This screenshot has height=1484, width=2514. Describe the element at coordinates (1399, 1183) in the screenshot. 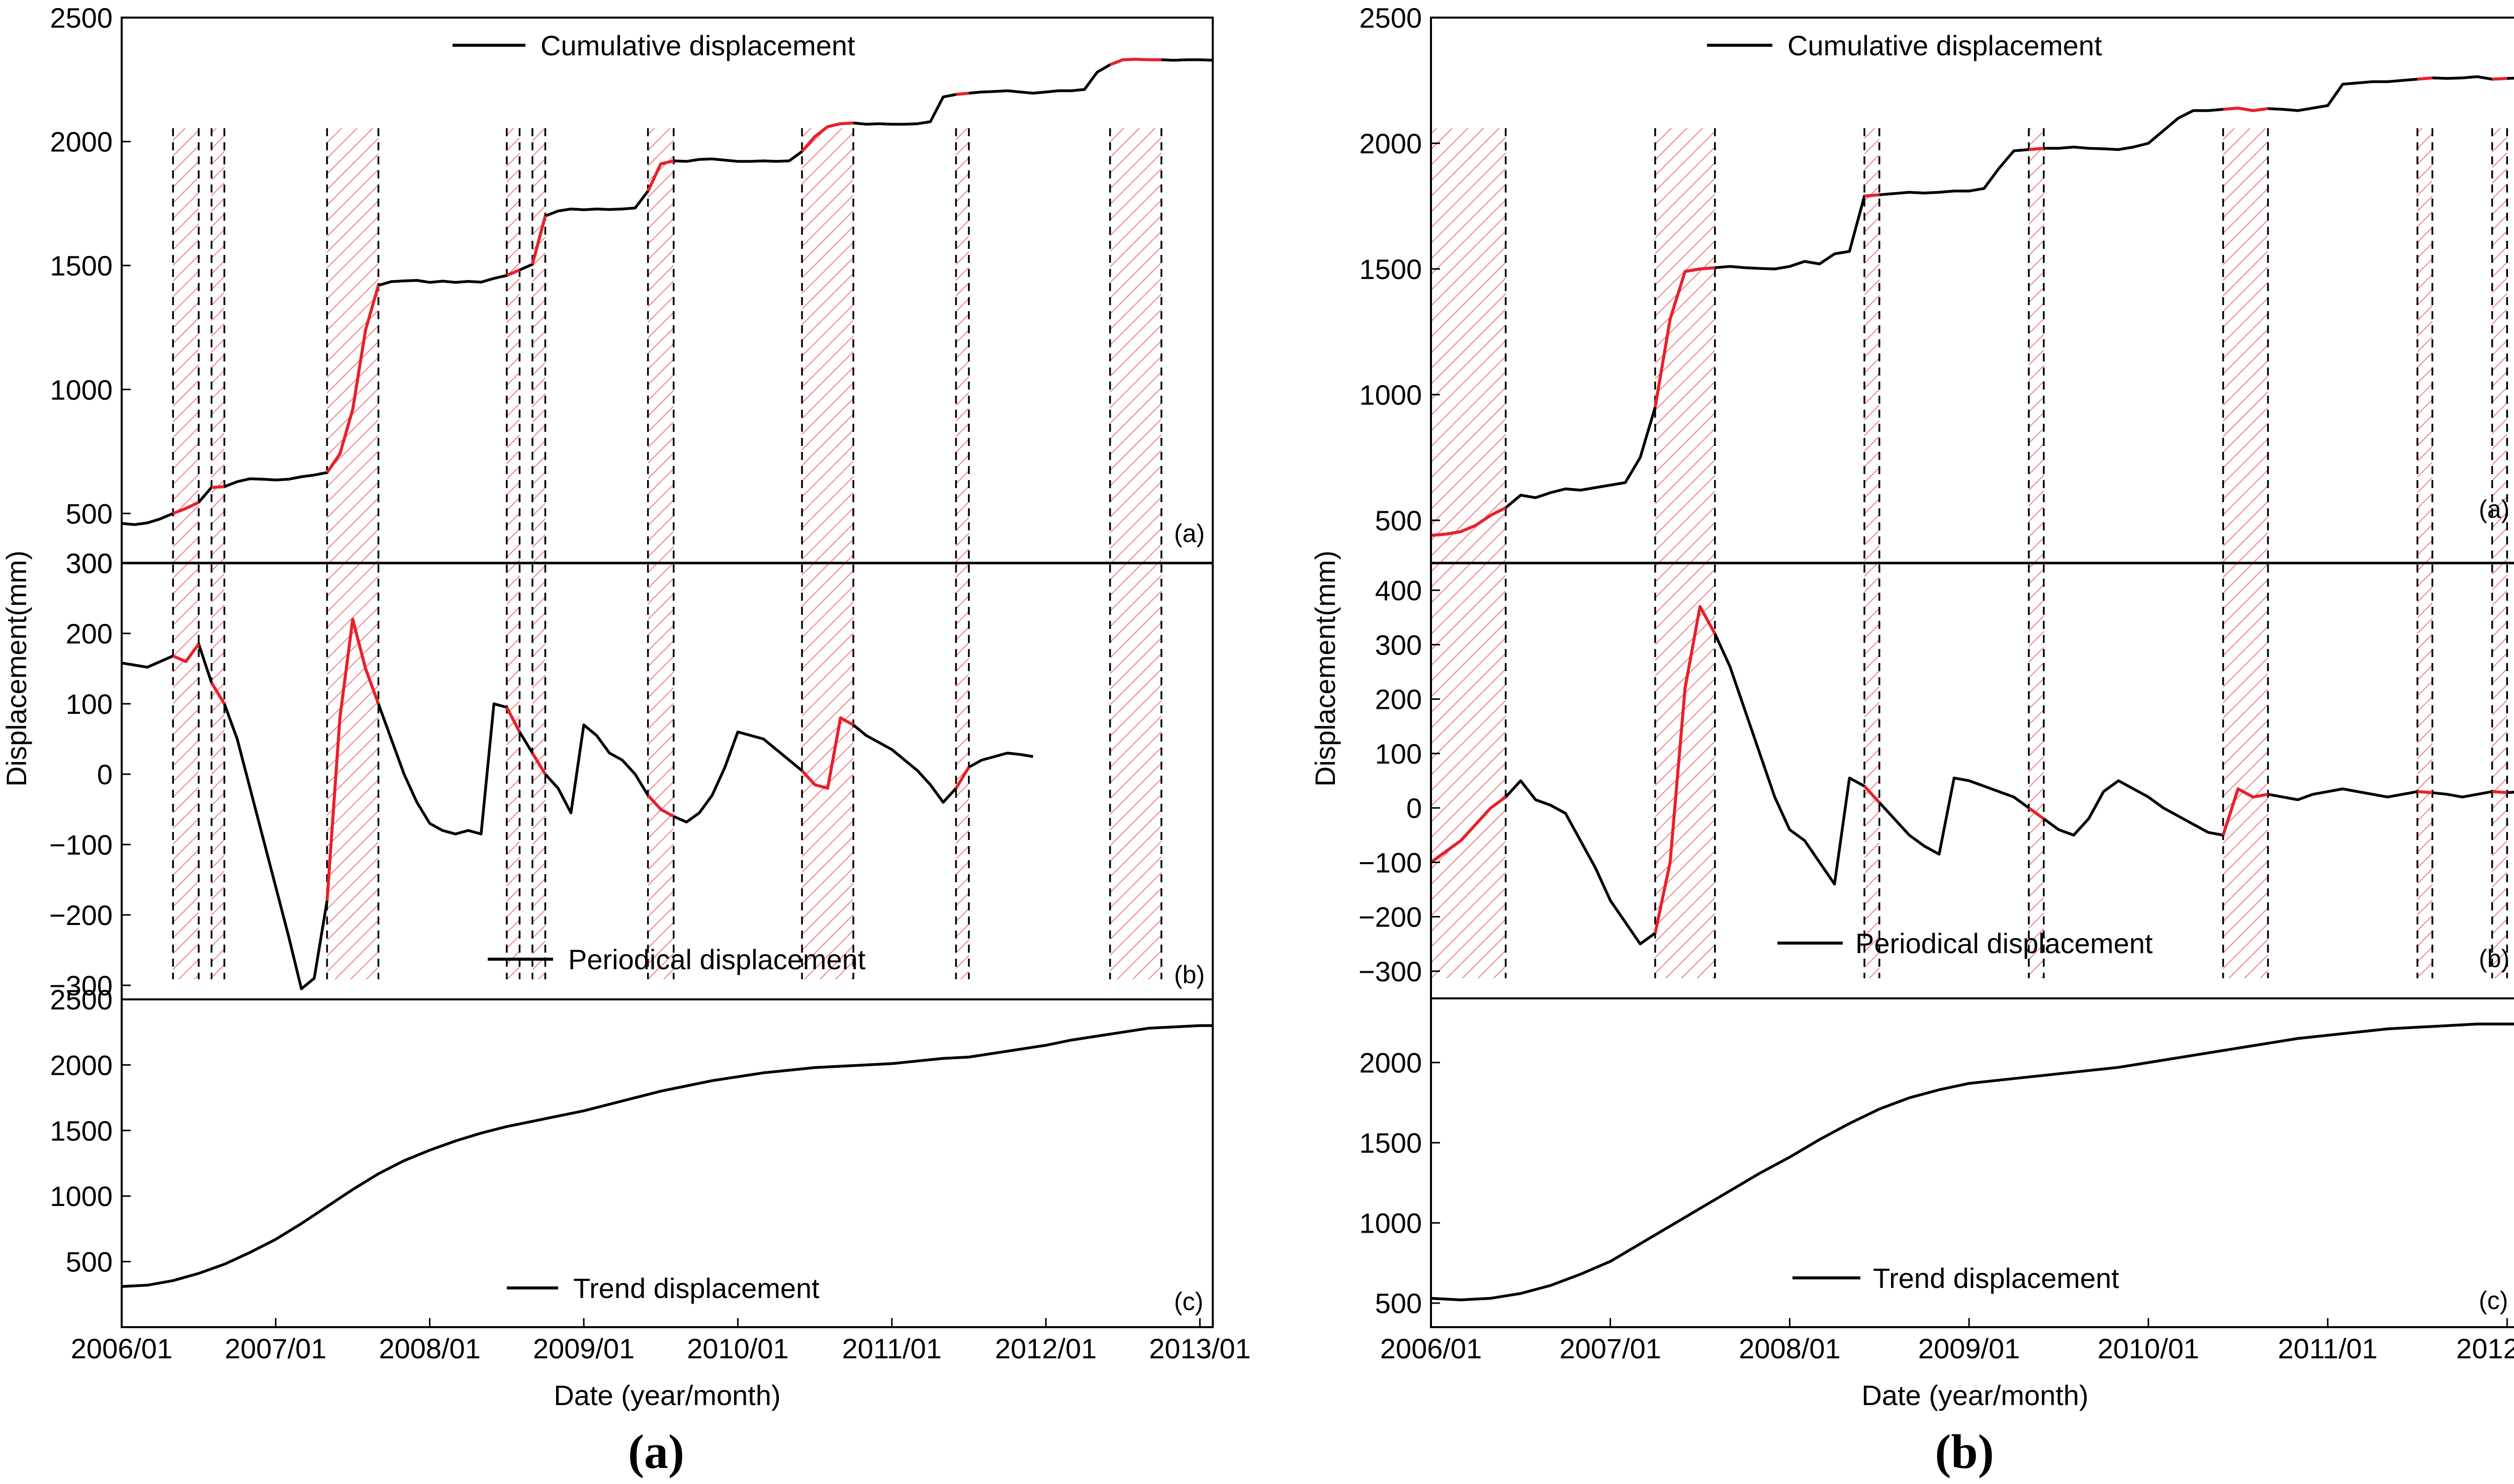

I see `y-ticks: 500 1000 1500 2000` at that location.